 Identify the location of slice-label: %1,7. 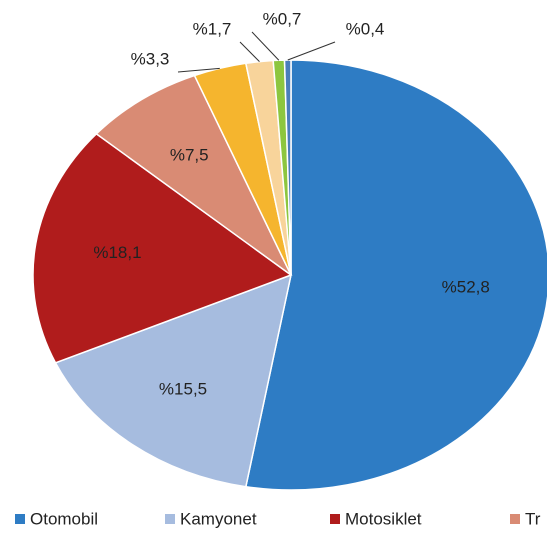
(212, 28).